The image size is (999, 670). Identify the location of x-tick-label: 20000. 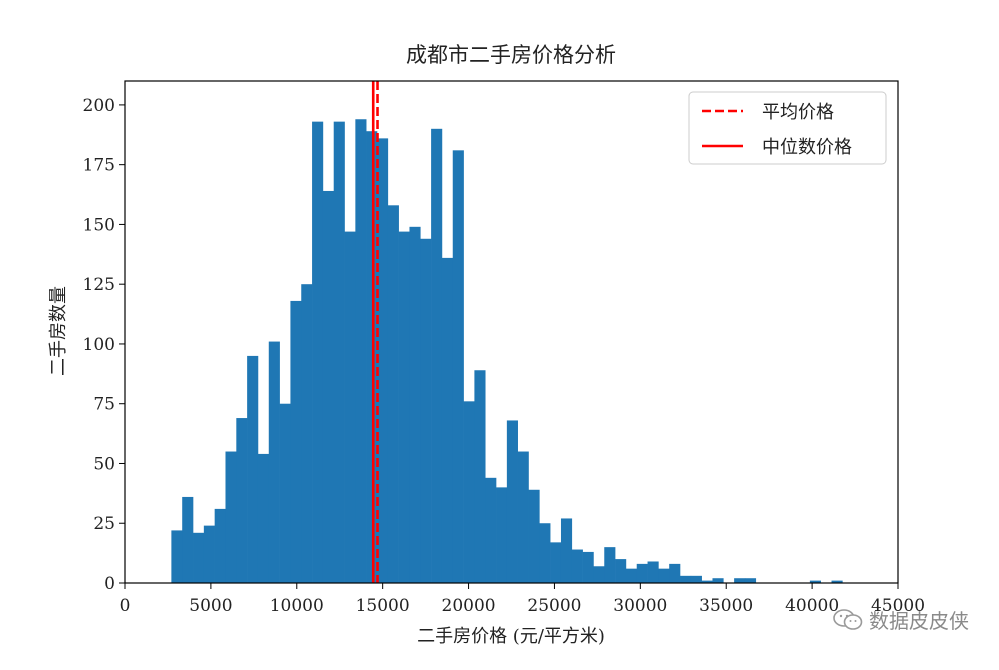
(469, 606).